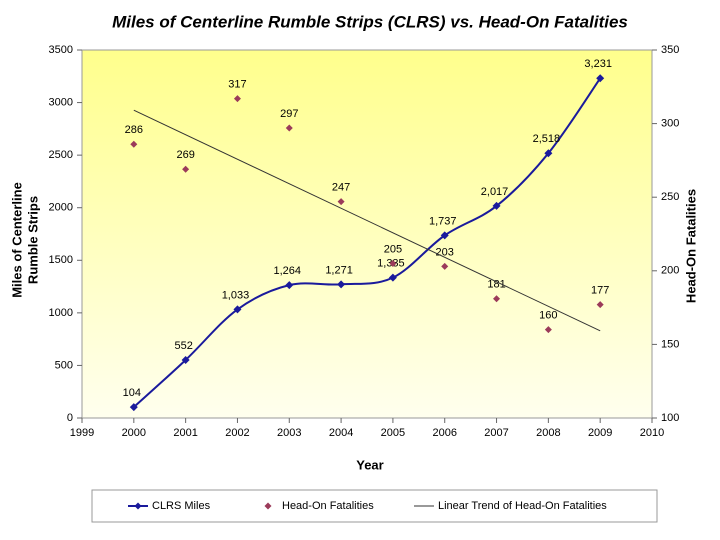 The width and height of the screenshot is (720, 540). Describe the element at coordinates (61, 155) in the screenshot. I see `y-tick-label: 2500` at that location.